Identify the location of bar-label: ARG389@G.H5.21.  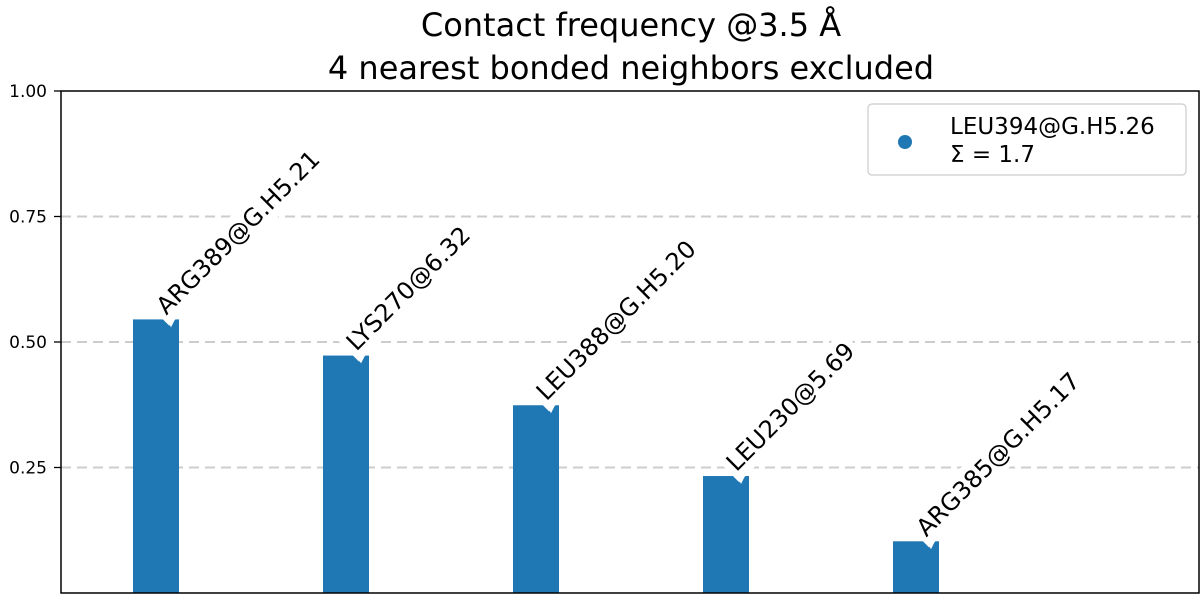
(238, 232).